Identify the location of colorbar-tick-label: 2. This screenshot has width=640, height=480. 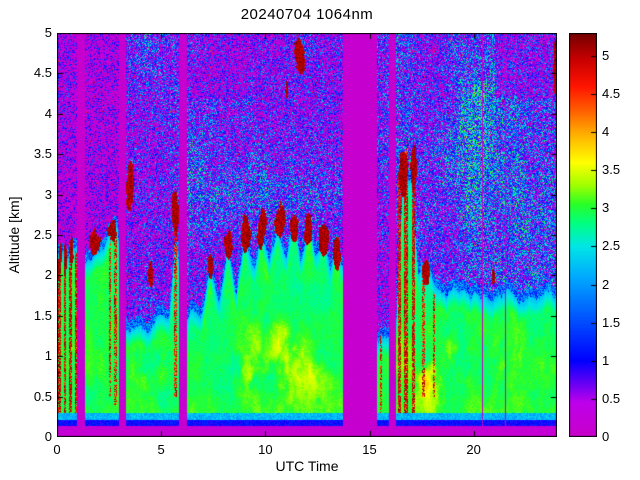
(606, 284).